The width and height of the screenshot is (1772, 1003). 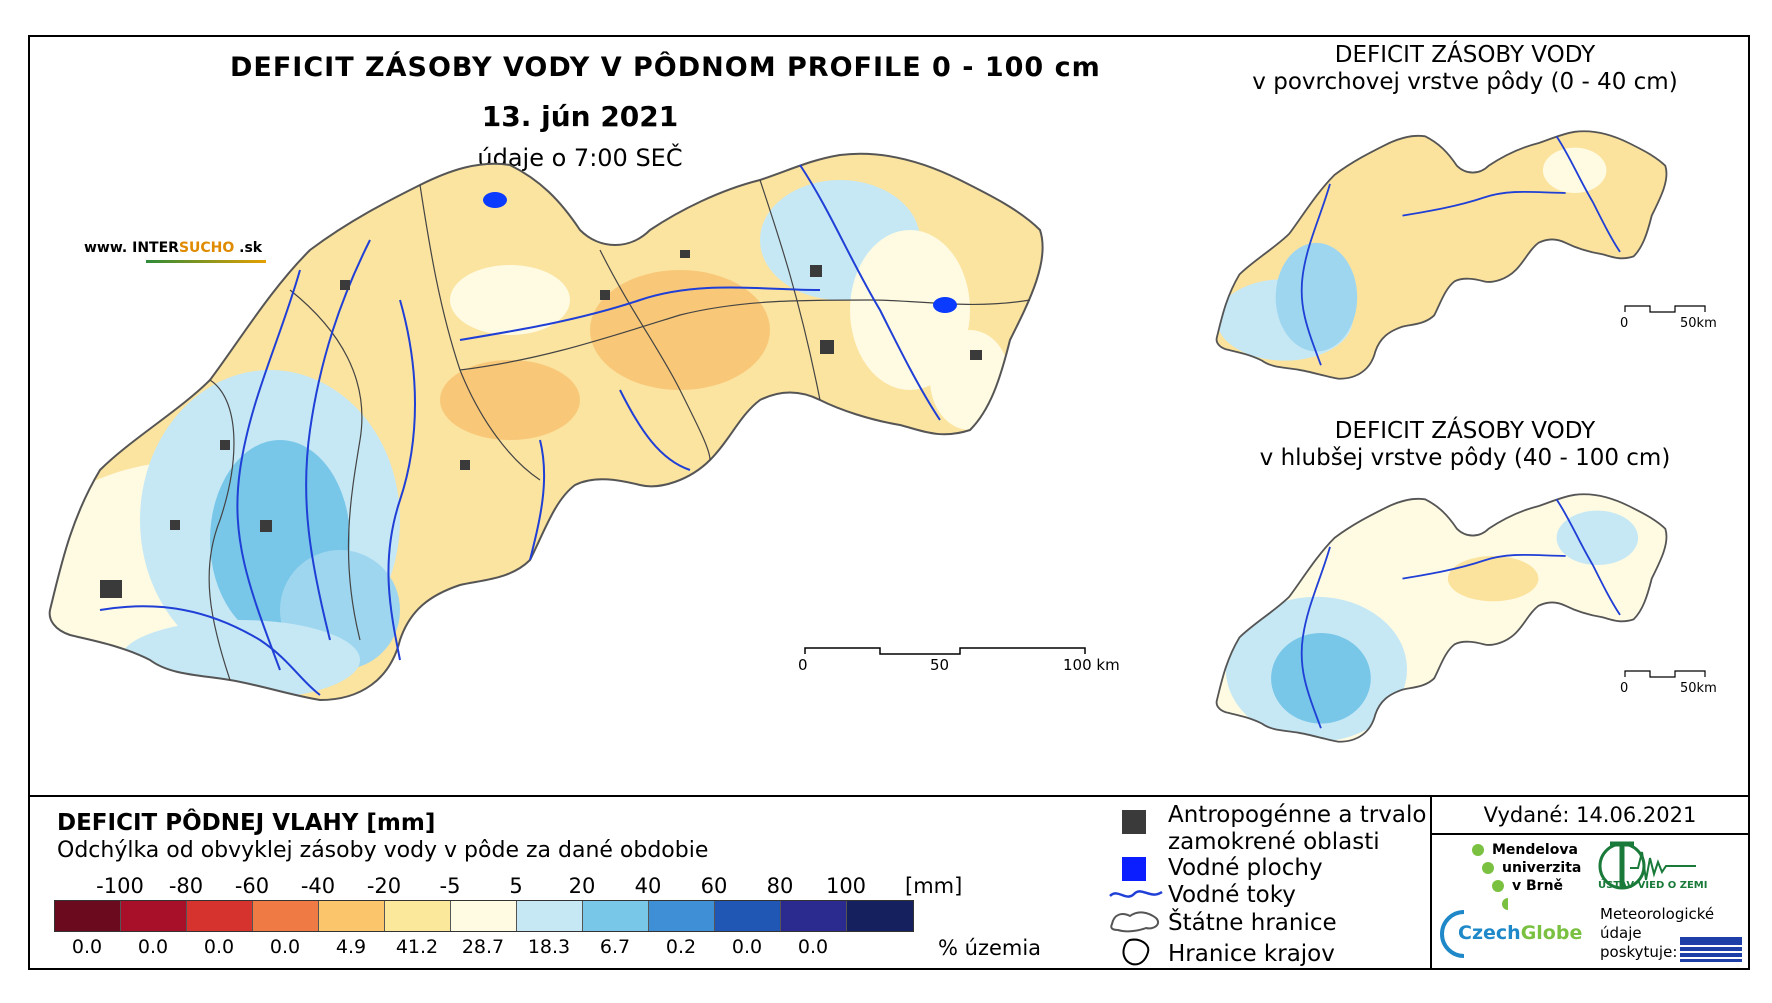 I want to click on water-body-label: Vodné plochy, so click(x=1245, y=868).